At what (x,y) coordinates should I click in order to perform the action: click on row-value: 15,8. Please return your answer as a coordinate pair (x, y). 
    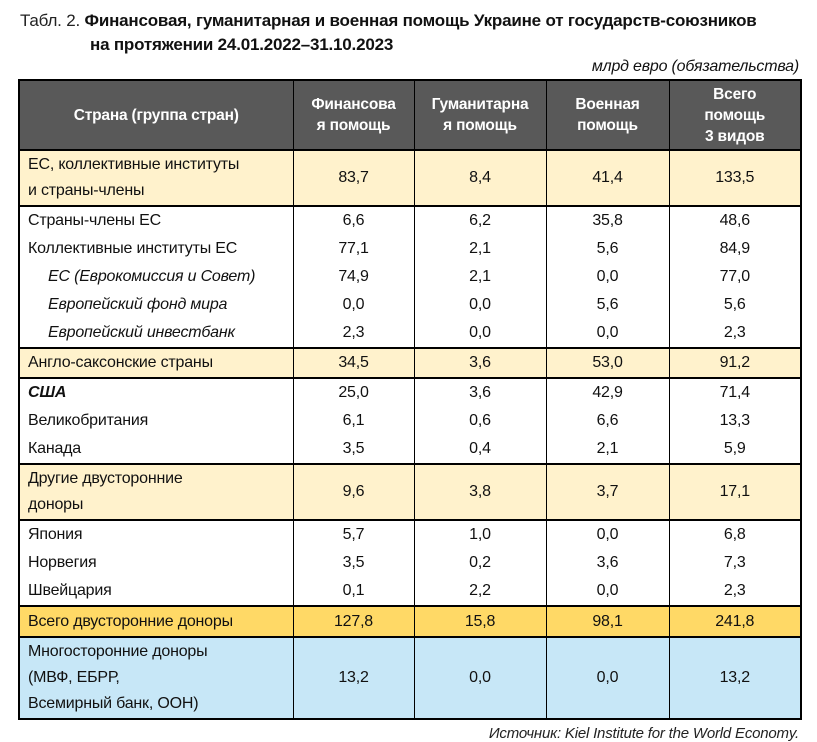
    Looking at the image, I should click on (480, 621).